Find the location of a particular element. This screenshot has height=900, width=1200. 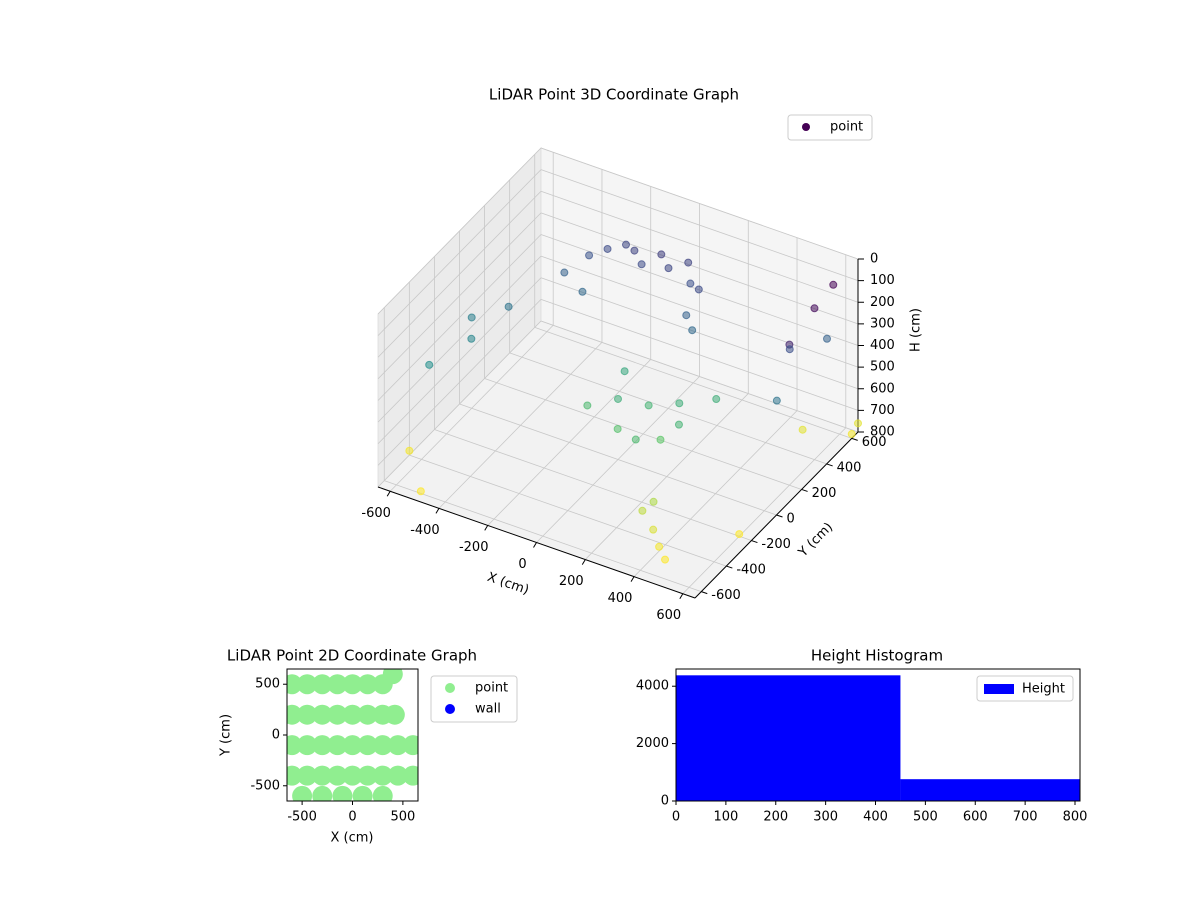

chart-title: LiDAR Point 2D Coordinate Graph is located at coordinates (352, 656).